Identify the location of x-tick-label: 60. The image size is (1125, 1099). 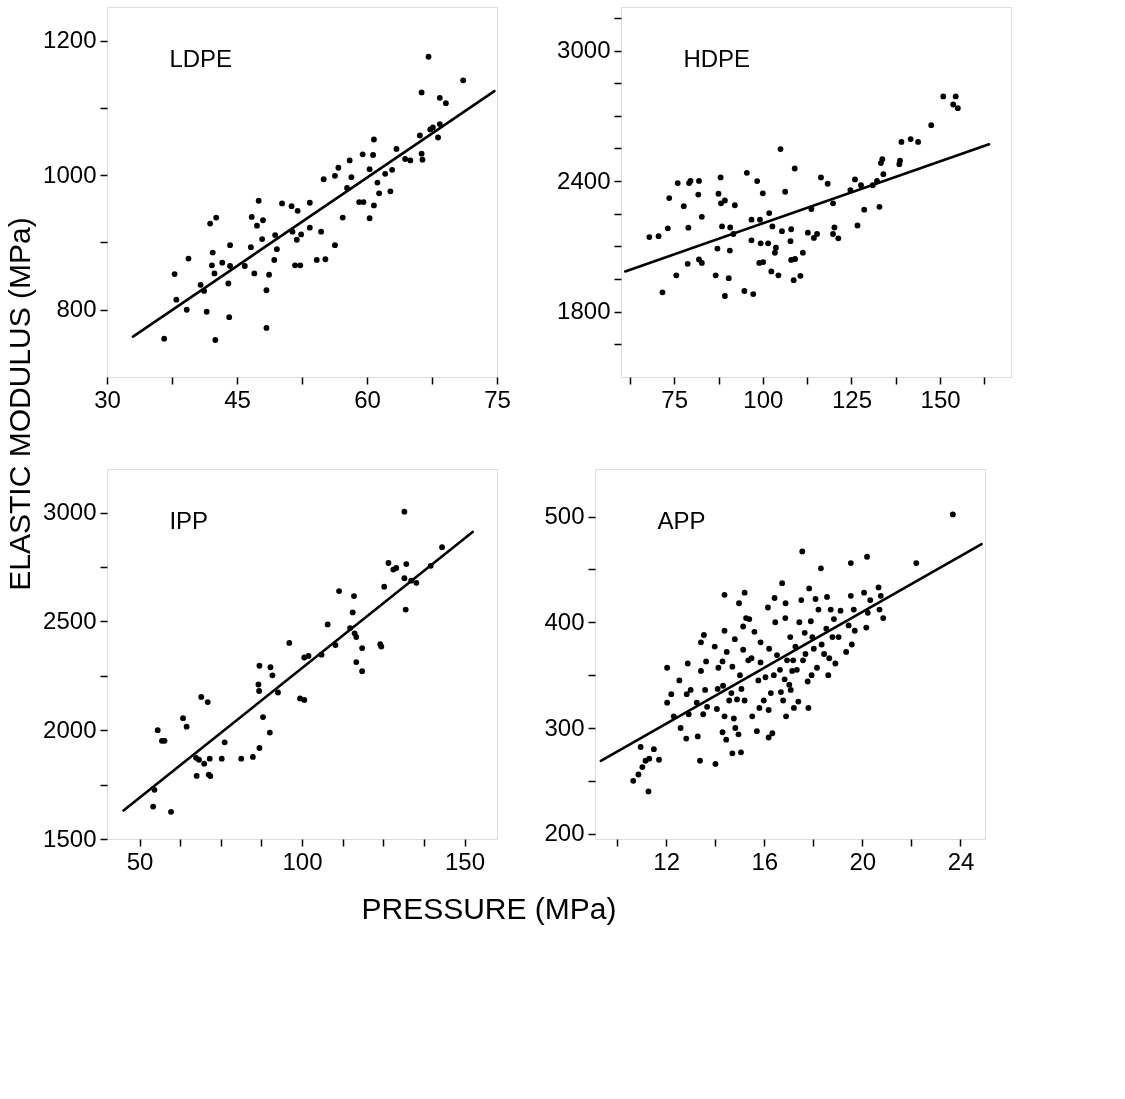
(367, 399).